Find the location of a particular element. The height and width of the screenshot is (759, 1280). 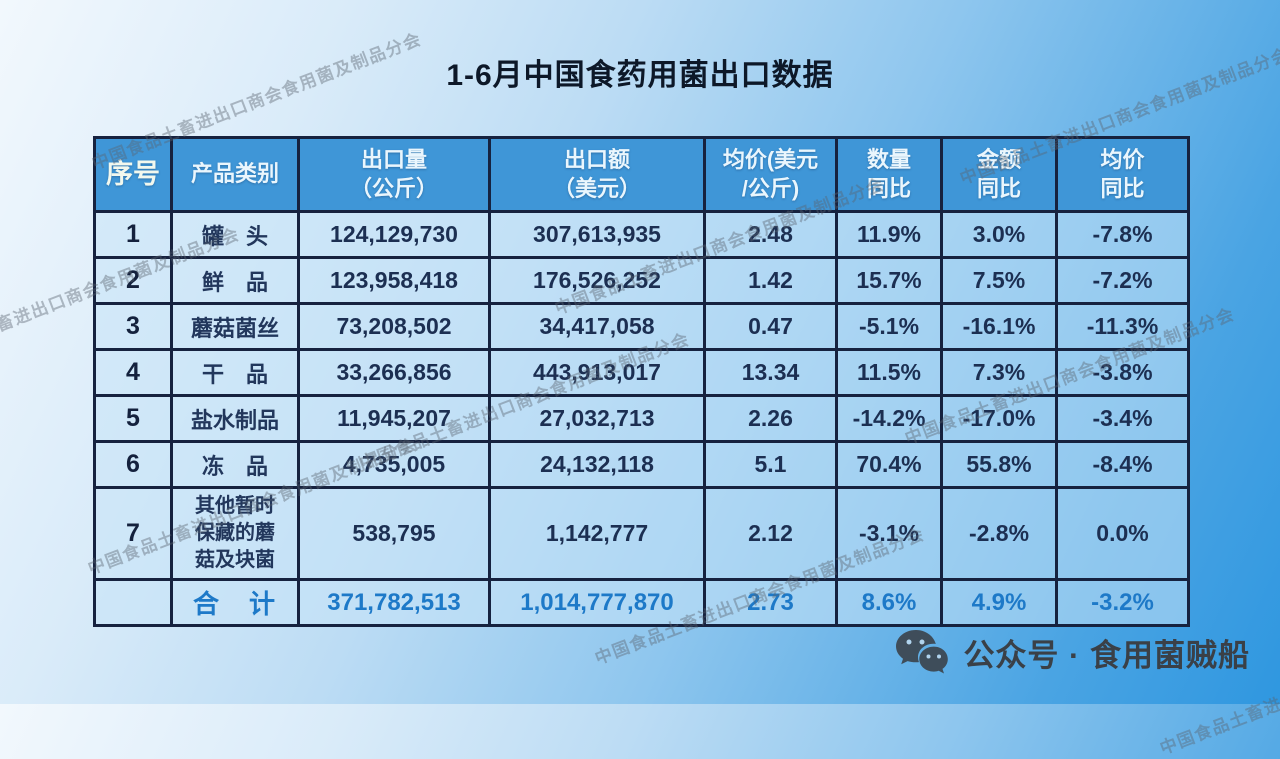

col-header-category: 产品类别 is located at coordinates (235, 174).